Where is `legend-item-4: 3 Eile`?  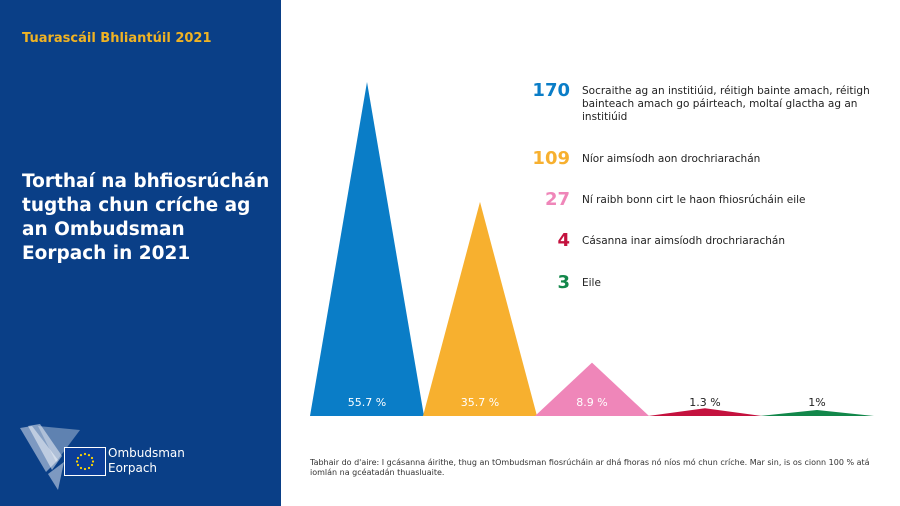
legend-item-4: 3 Eile is located at coordinates (696, 283).